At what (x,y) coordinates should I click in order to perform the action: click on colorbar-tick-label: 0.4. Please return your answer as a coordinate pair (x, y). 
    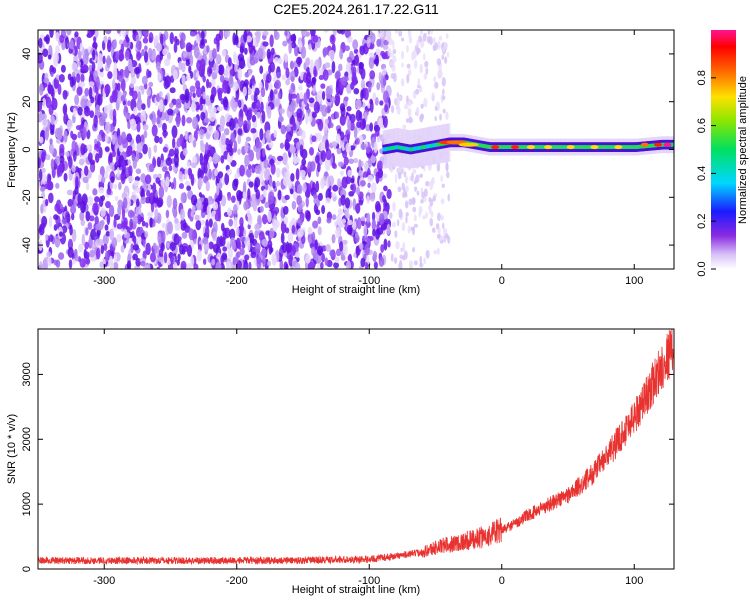
    Looking at the image, I should click on (702, 173).